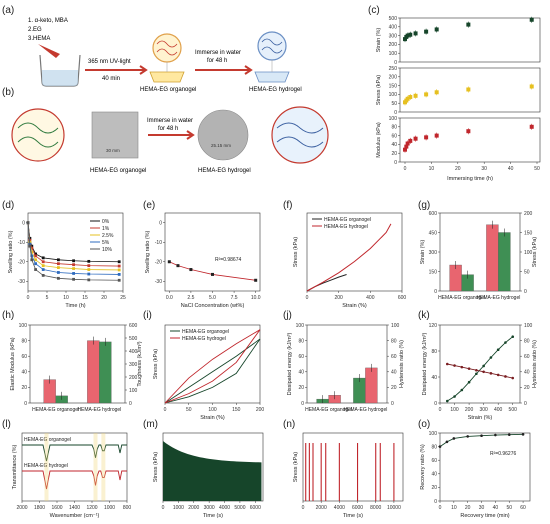  Describe the element at coordinates (287, 315) in the screenshot. I see `panel-label-j: (j)` at that location.